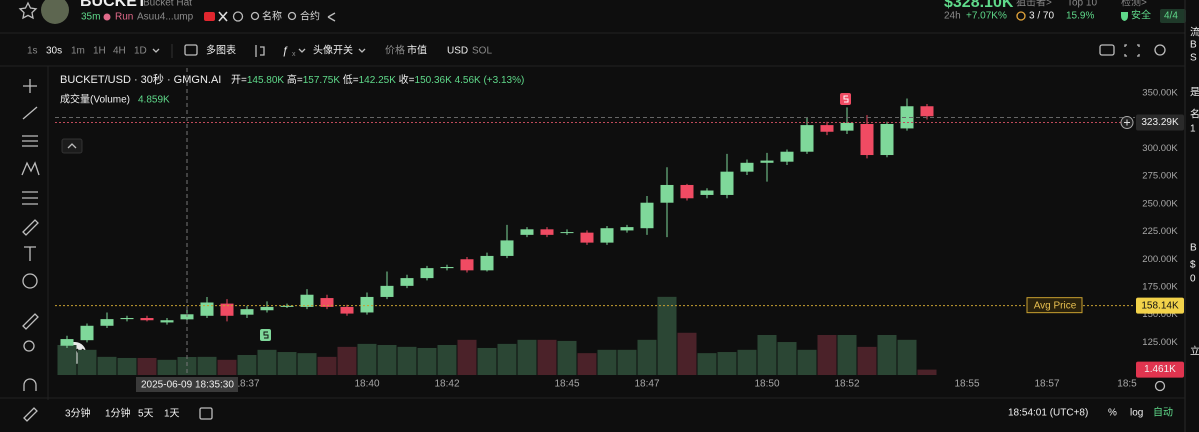 The image size is (1199, 432). I want to click on lock-tool, so click(30, 414).